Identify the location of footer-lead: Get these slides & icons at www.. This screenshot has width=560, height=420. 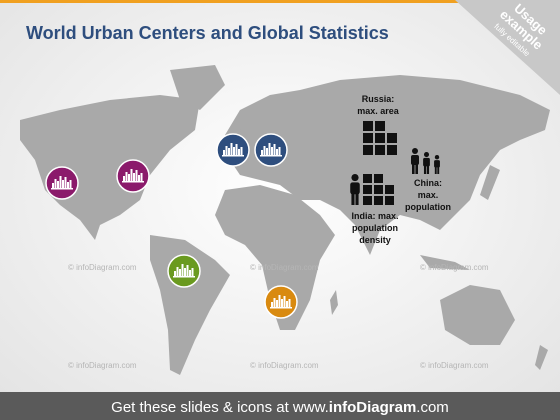
(220, 407).